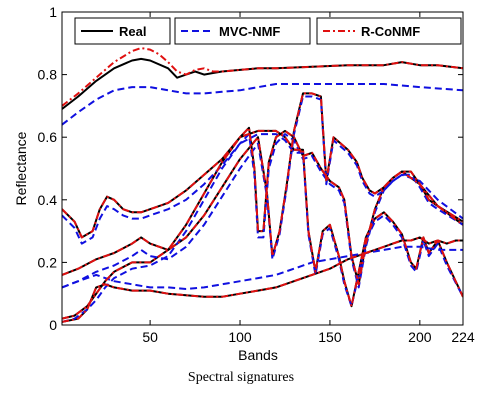 This screenshot has width=482, height=394. I want to click on y-axis-label: Reflectance, so click(21, 168).